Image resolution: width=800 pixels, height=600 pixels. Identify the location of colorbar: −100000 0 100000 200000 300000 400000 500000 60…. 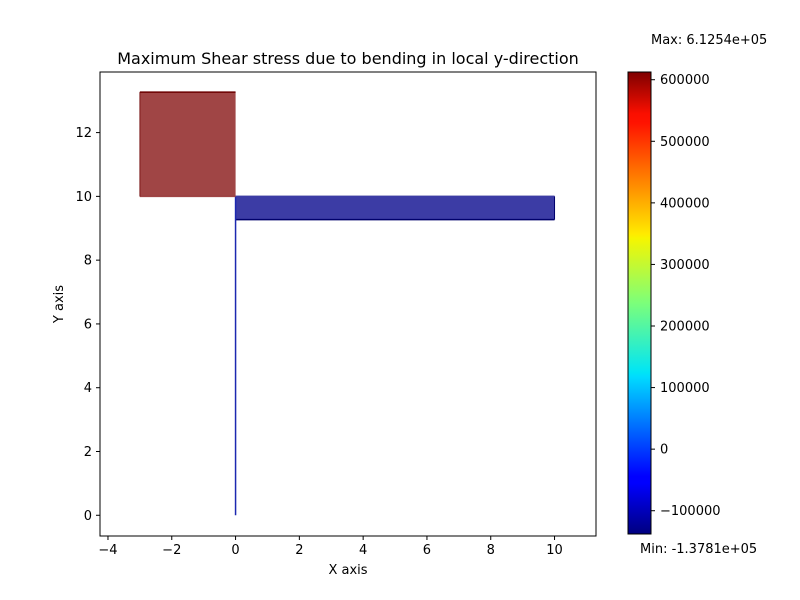
(674, 303).